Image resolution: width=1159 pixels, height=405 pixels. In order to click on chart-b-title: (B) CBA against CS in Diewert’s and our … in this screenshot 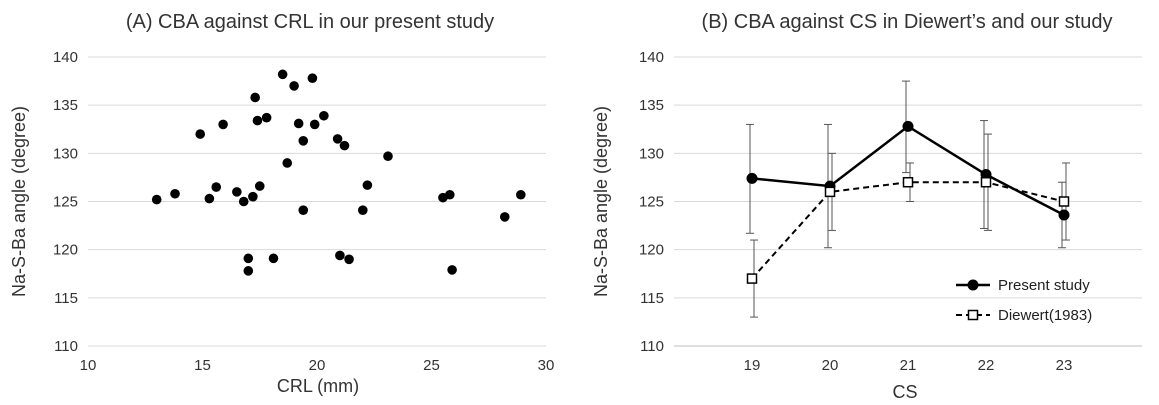, I will do `click(907, 22)`.